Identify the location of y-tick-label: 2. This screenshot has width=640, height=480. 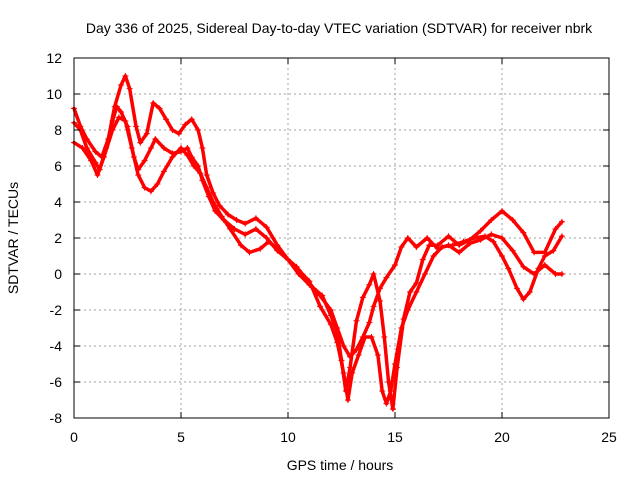
(58, 238).